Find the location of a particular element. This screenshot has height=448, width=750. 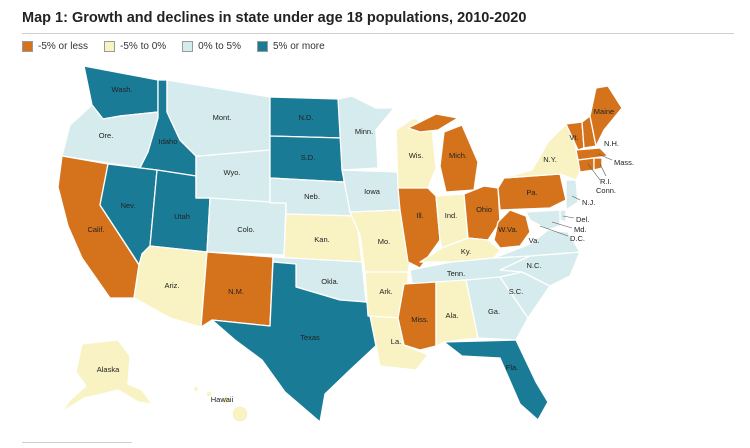

state-label: S.C. is located at coordinates (516, 291).